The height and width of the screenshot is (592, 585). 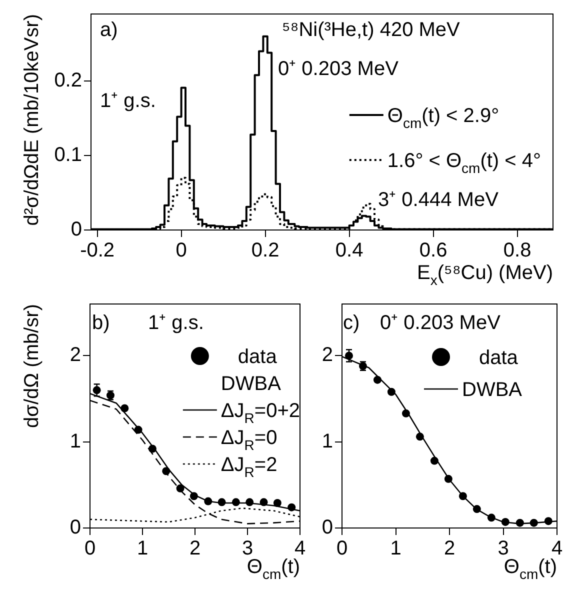 What do you see at coordinates (351, 323) in the screenshot?
I see `annotation: c)` at bounding box center [351, 323].